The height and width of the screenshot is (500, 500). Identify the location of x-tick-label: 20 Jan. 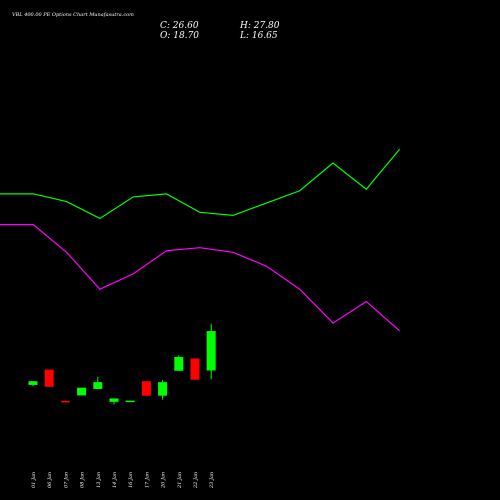
(164, 480).